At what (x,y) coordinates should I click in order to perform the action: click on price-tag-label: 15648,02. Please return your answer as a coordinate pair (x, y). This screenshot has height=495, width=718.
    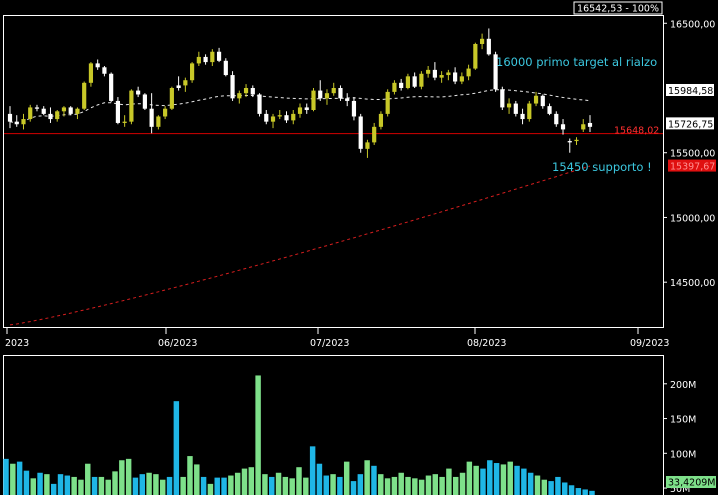
    Looking at the image, I should click on (636, 131).